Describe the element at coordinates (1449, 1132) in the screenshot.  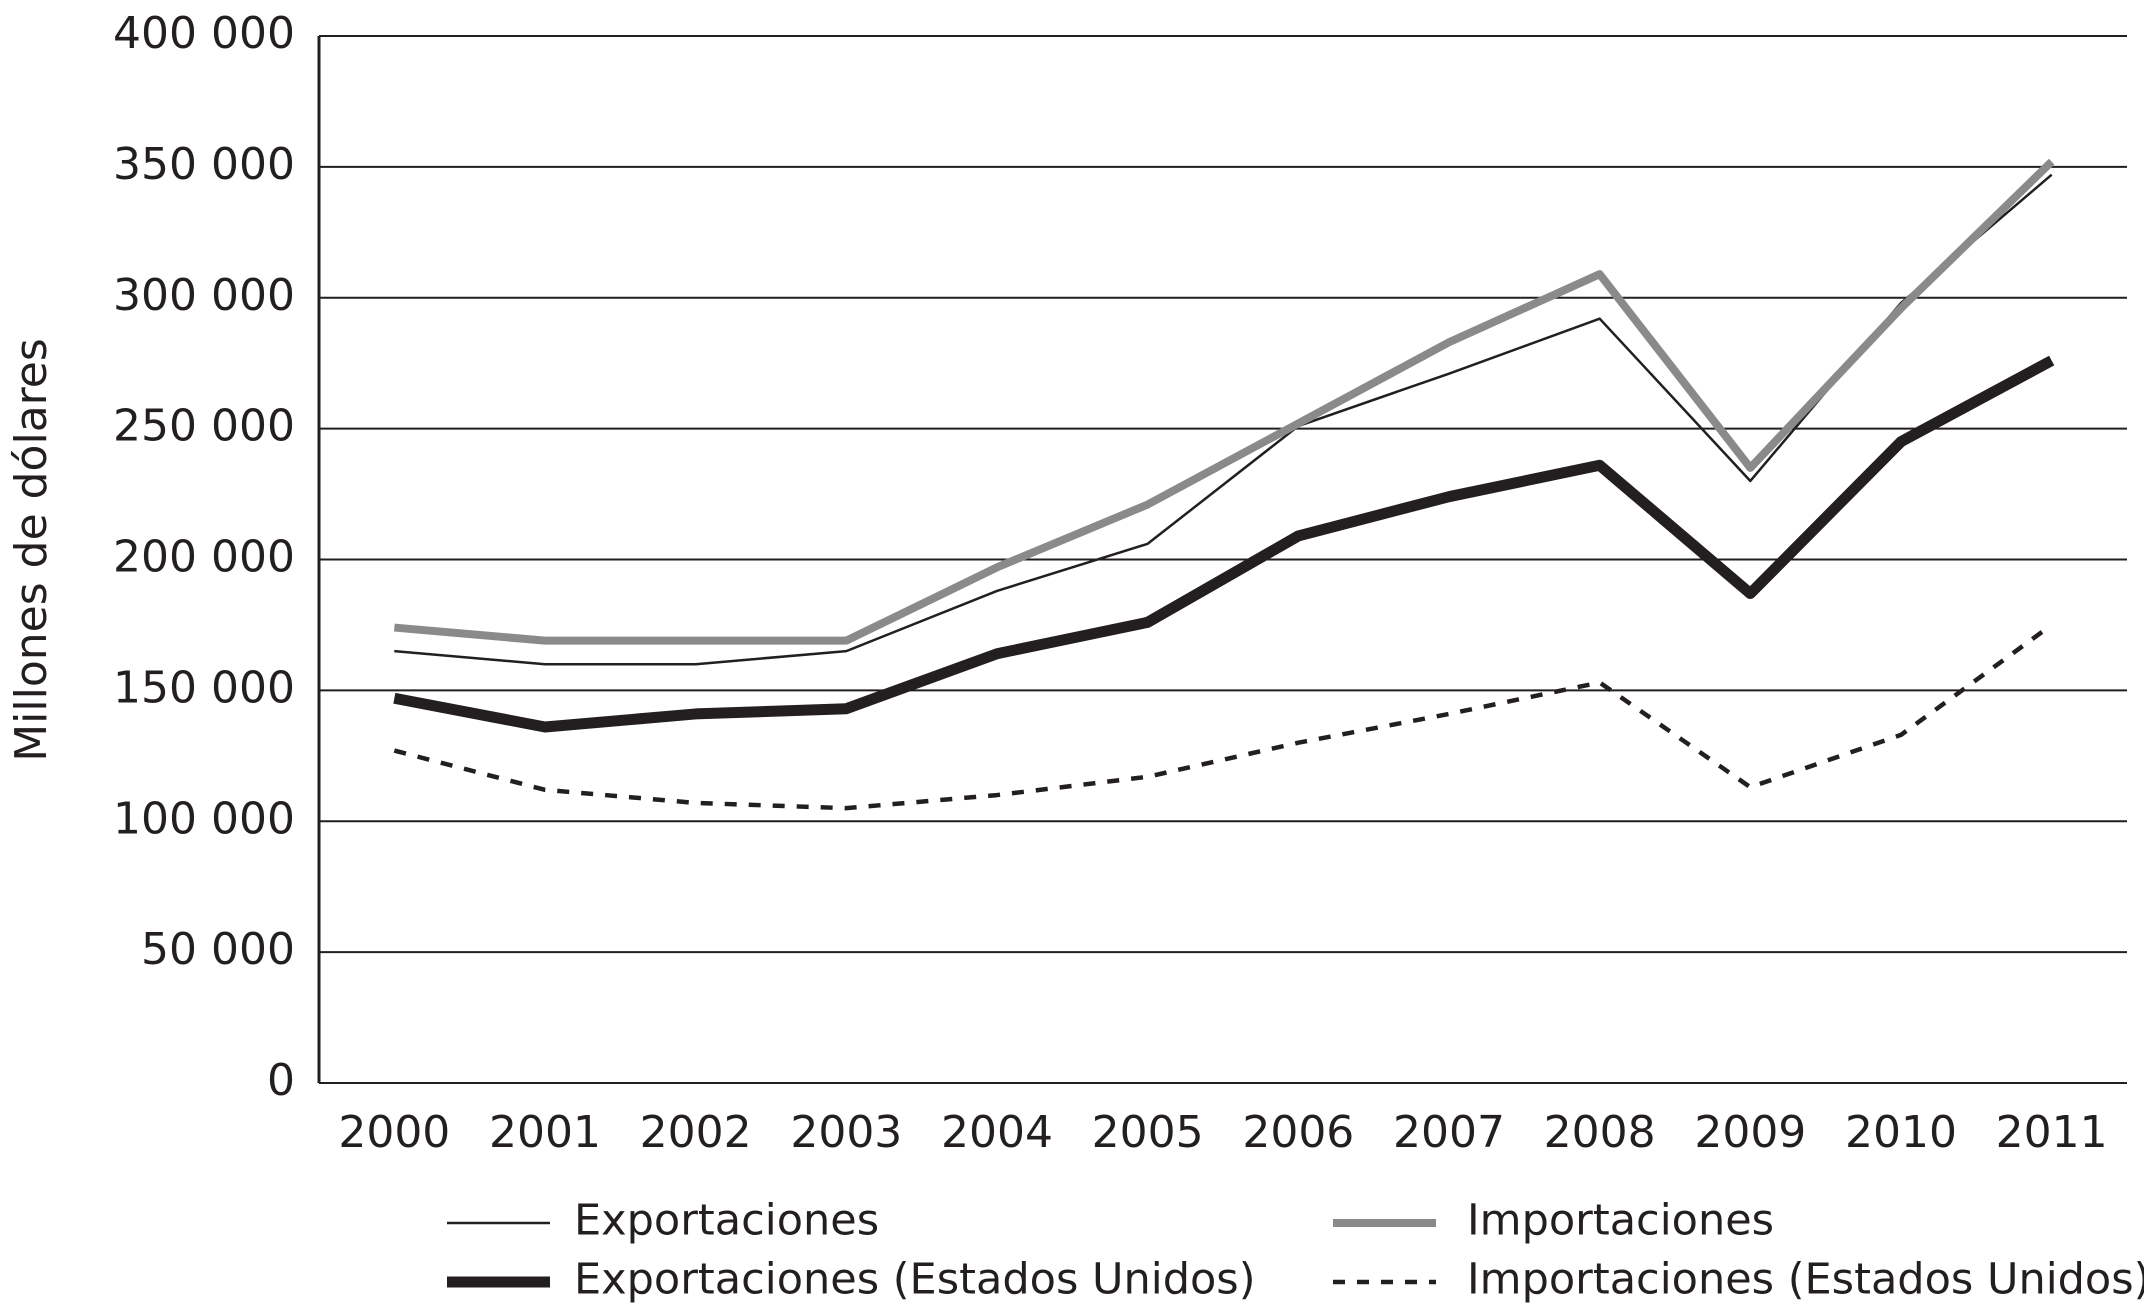
I see `x-tick-label: 2007` at that location.